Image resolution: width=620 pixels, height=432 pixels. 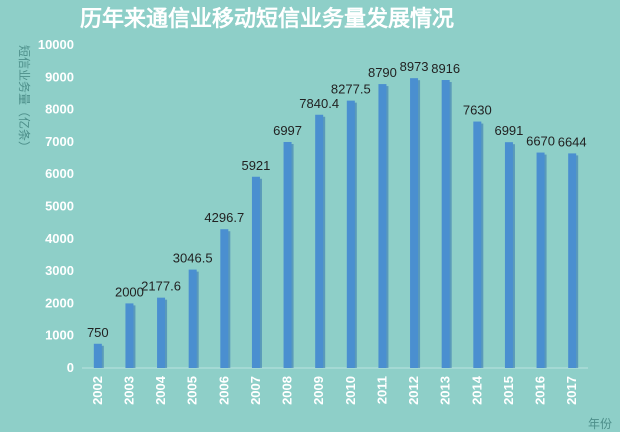 What do you see at coordinates (540, 390) in the screenshot?
I see `x-tick-label: 2016` at bounding box center [540, 390].